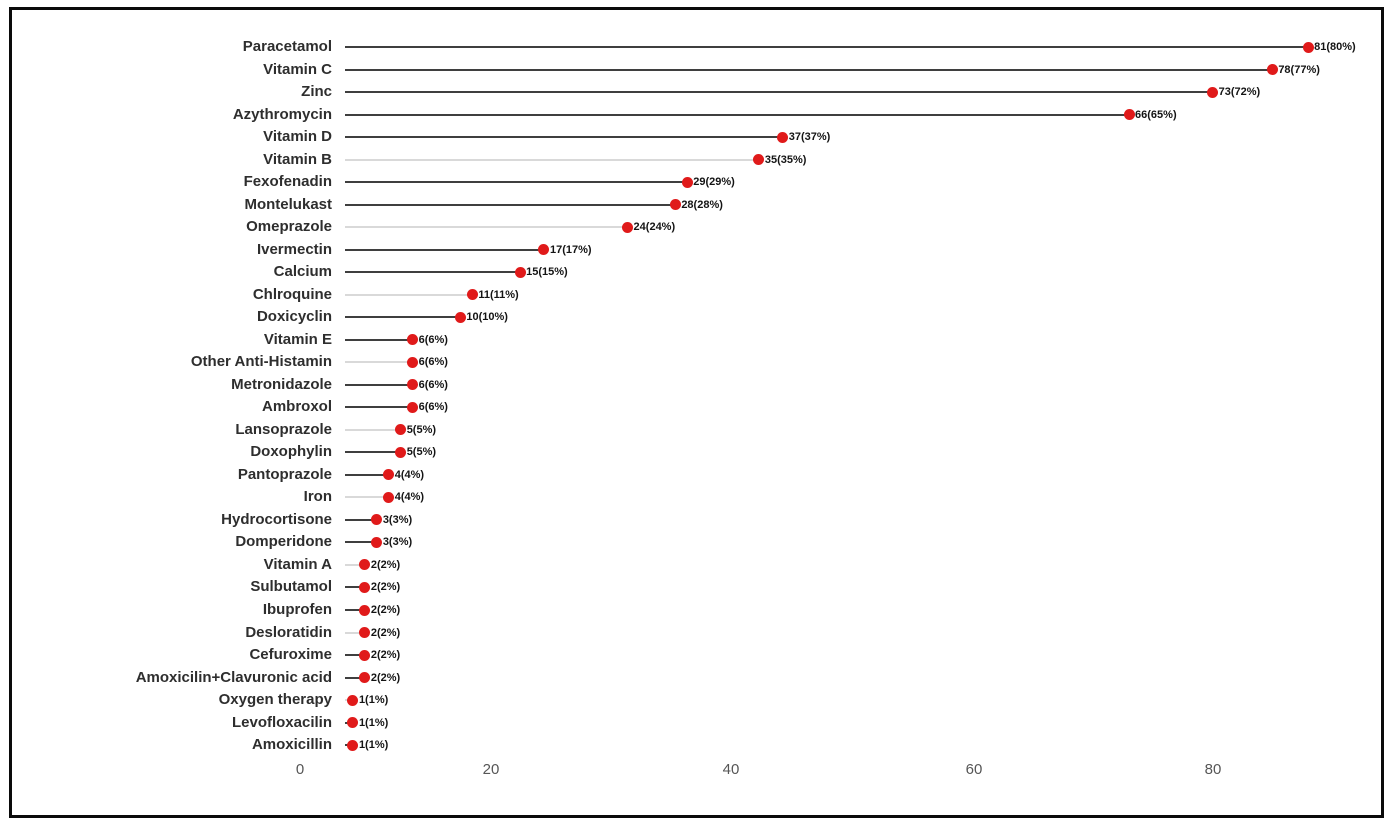 Image resolution: width=1392 pixels, height=825 pixels. What do you see at coordinates (1335, 47) in the screenshot?
I see `value-label: 81(80%)` at bounding box center [1335, 47].